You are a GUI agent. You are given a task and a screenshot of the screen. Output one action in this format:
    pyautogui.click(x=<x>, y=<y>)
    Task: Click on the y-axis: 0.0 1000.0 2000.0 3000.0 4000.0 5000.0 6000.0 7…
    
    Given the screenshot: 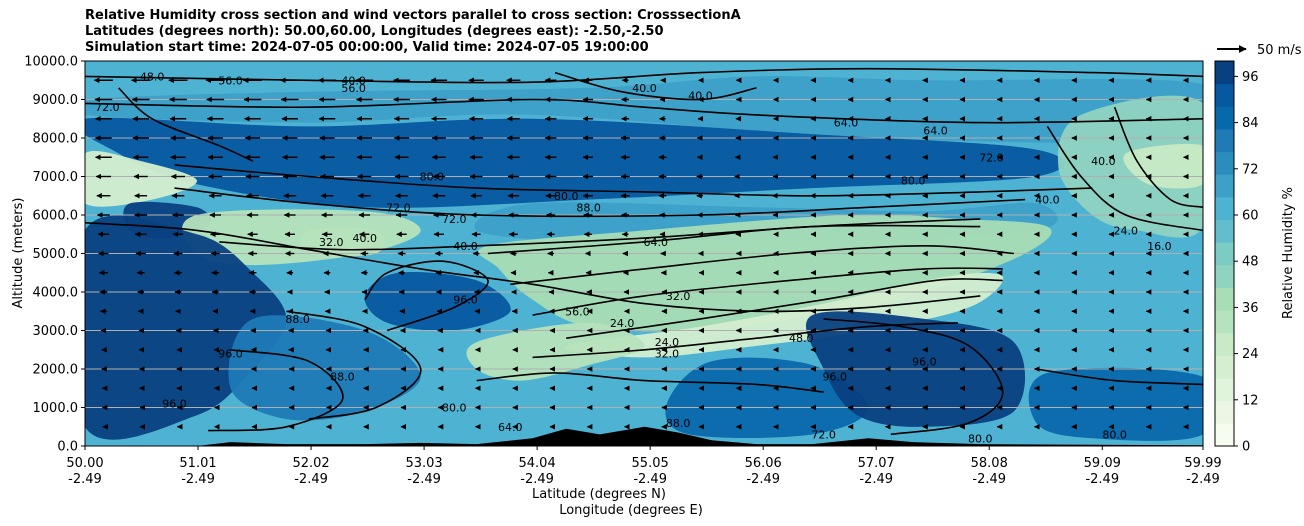 What is the action you would take?
    pyautogui.click(x=54, y=255)
    